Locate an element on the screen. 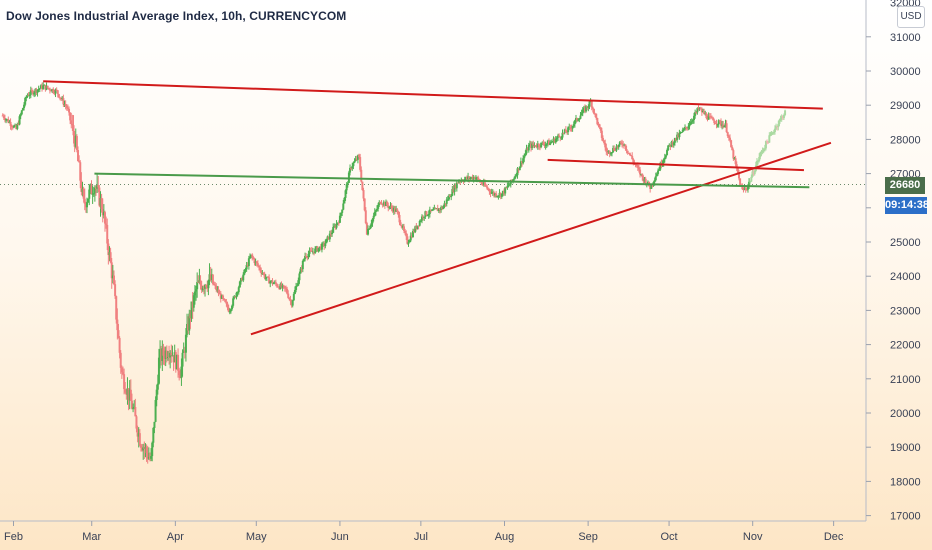  price-tick-label: 24000 is located at coordinates (905, 277).